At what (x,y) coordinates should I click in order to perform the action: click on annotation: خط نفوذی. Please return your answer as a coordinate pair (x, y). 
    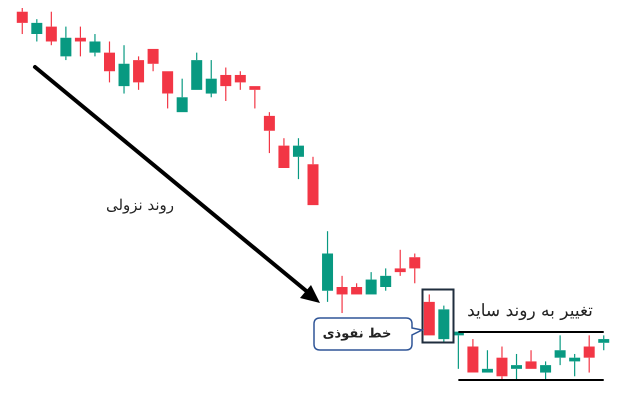
    Looking at the image, I should click on (357, 334).